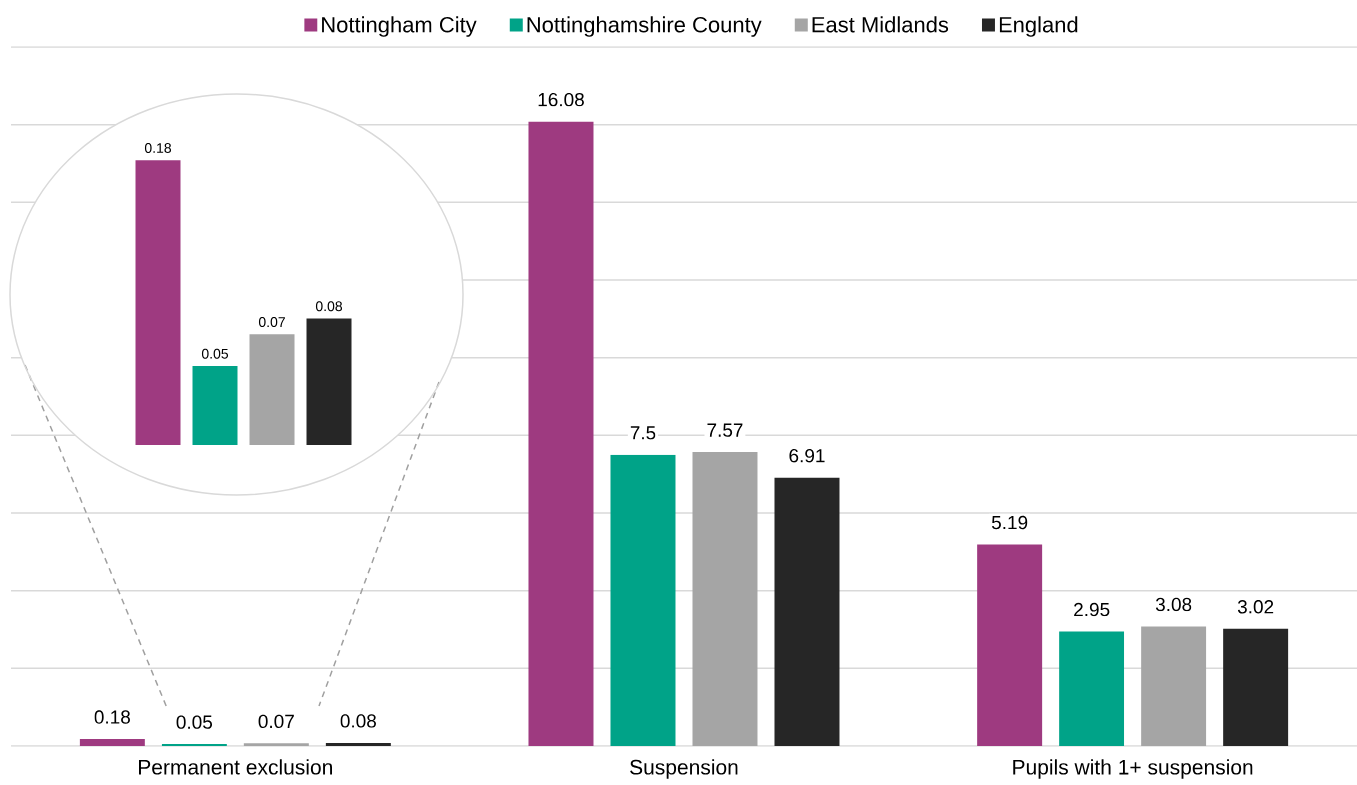 The height and width of the screenshot is (785, 1357). Describe the element at coordinates (1009, 522) in the screenshot. I see `data-label: 5.19` at that location.